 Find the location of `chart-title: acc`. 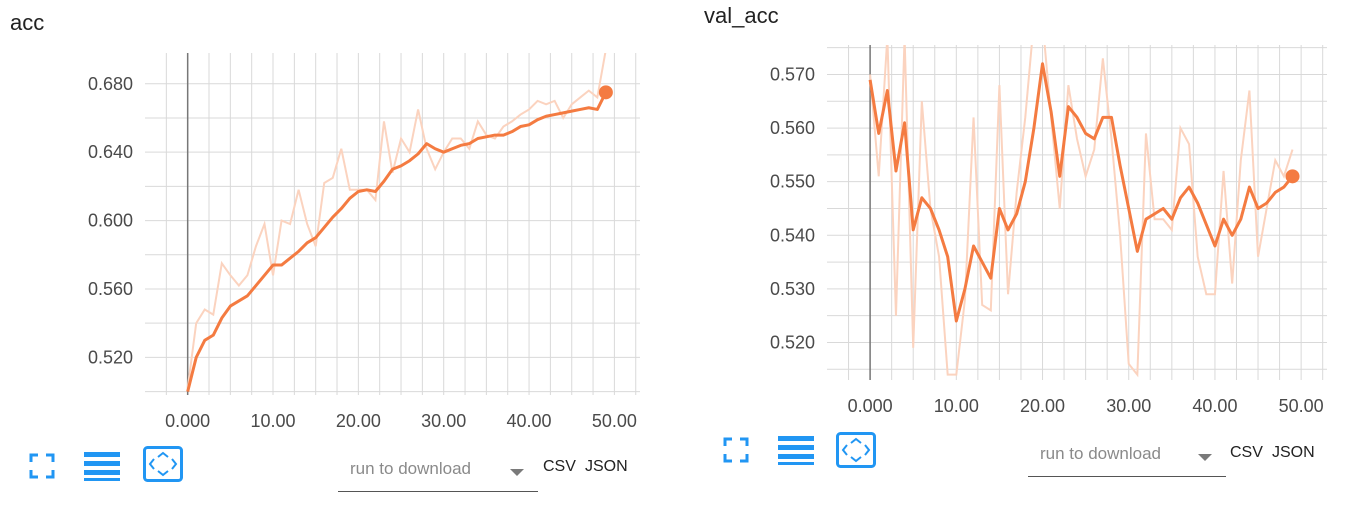

chart-title: acc is located at coordinates (27, 22).